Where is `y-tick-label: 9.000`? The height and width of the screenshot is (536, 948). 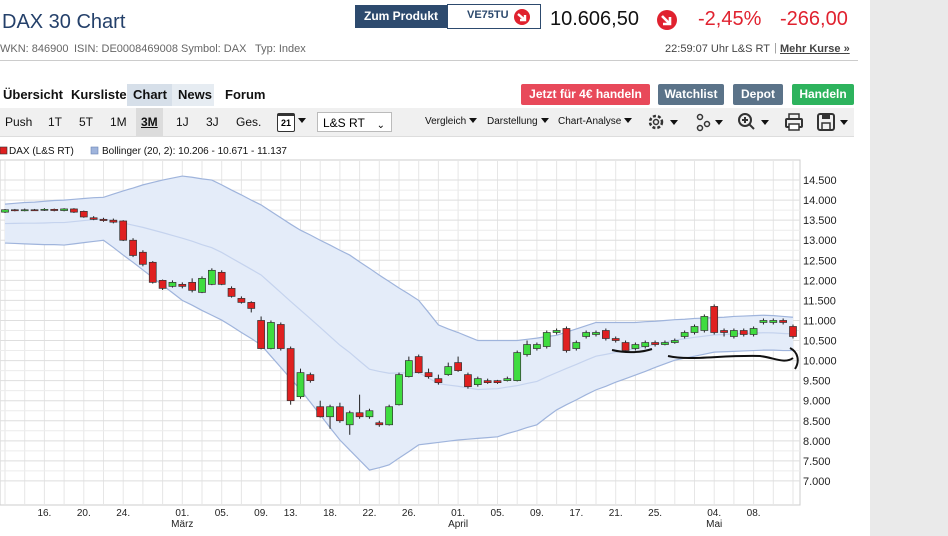
y-tick-label: 9.000 is located at coordinates (817, 402).